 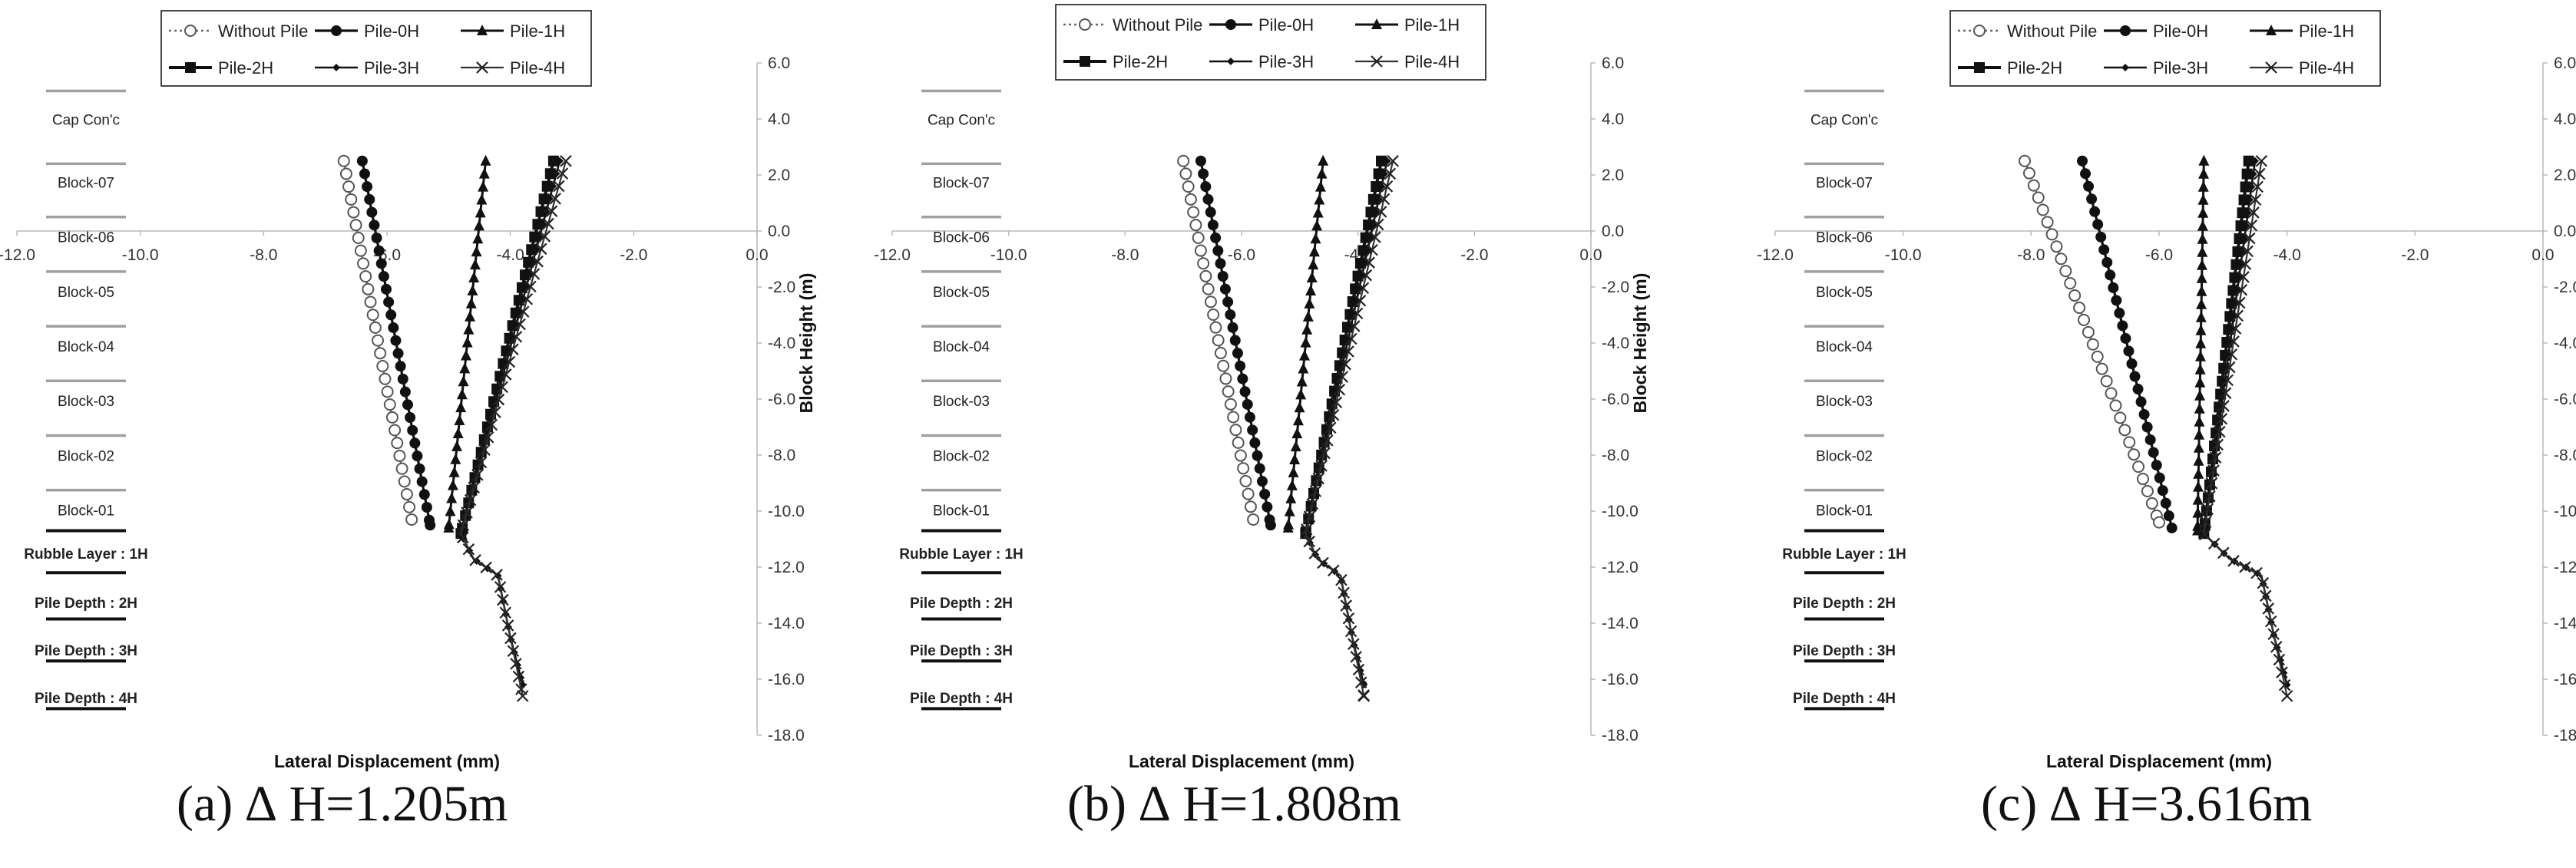 I want to click on x-tick-label: -2.0, so click(x=1474, y=255).